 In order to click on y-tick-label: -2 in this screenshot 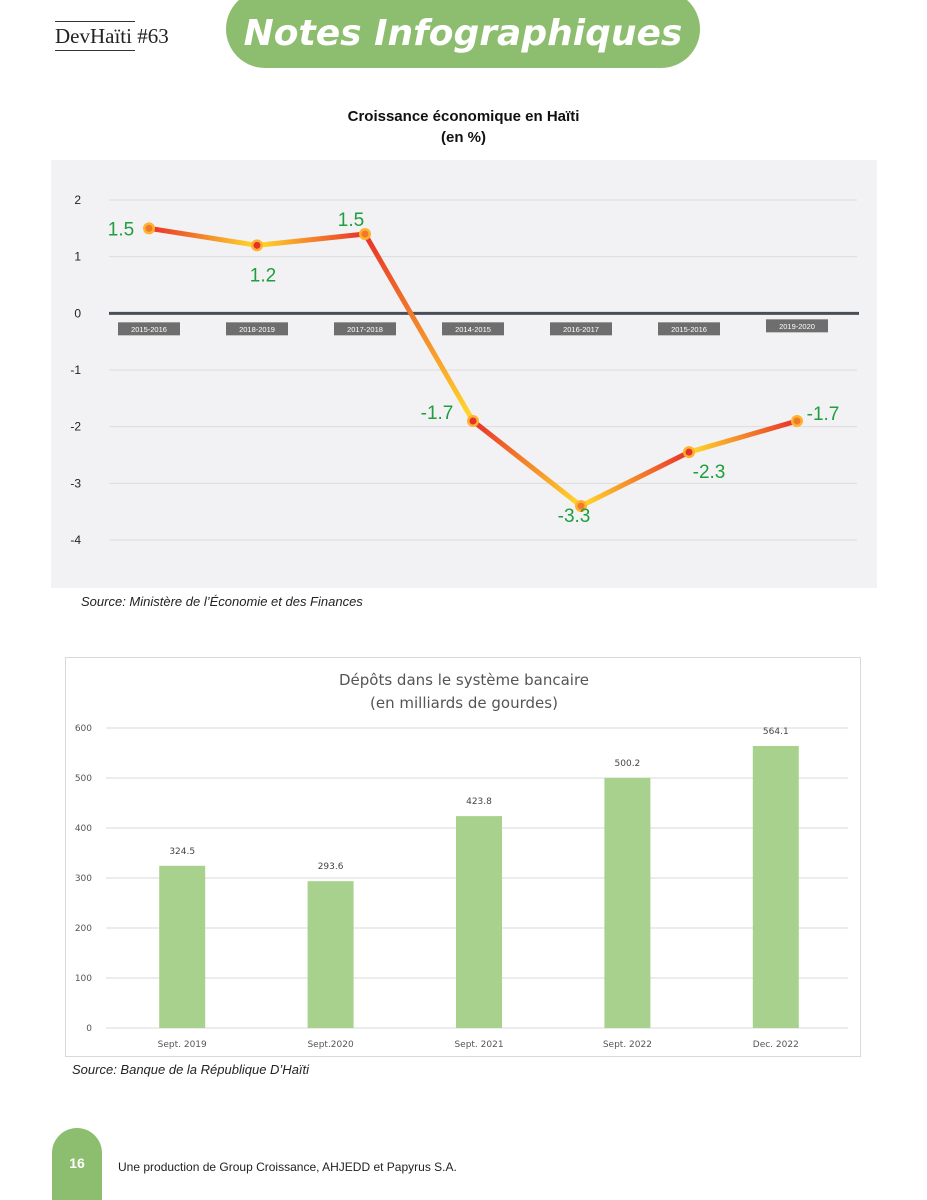, I will do `click(75, 427)`.